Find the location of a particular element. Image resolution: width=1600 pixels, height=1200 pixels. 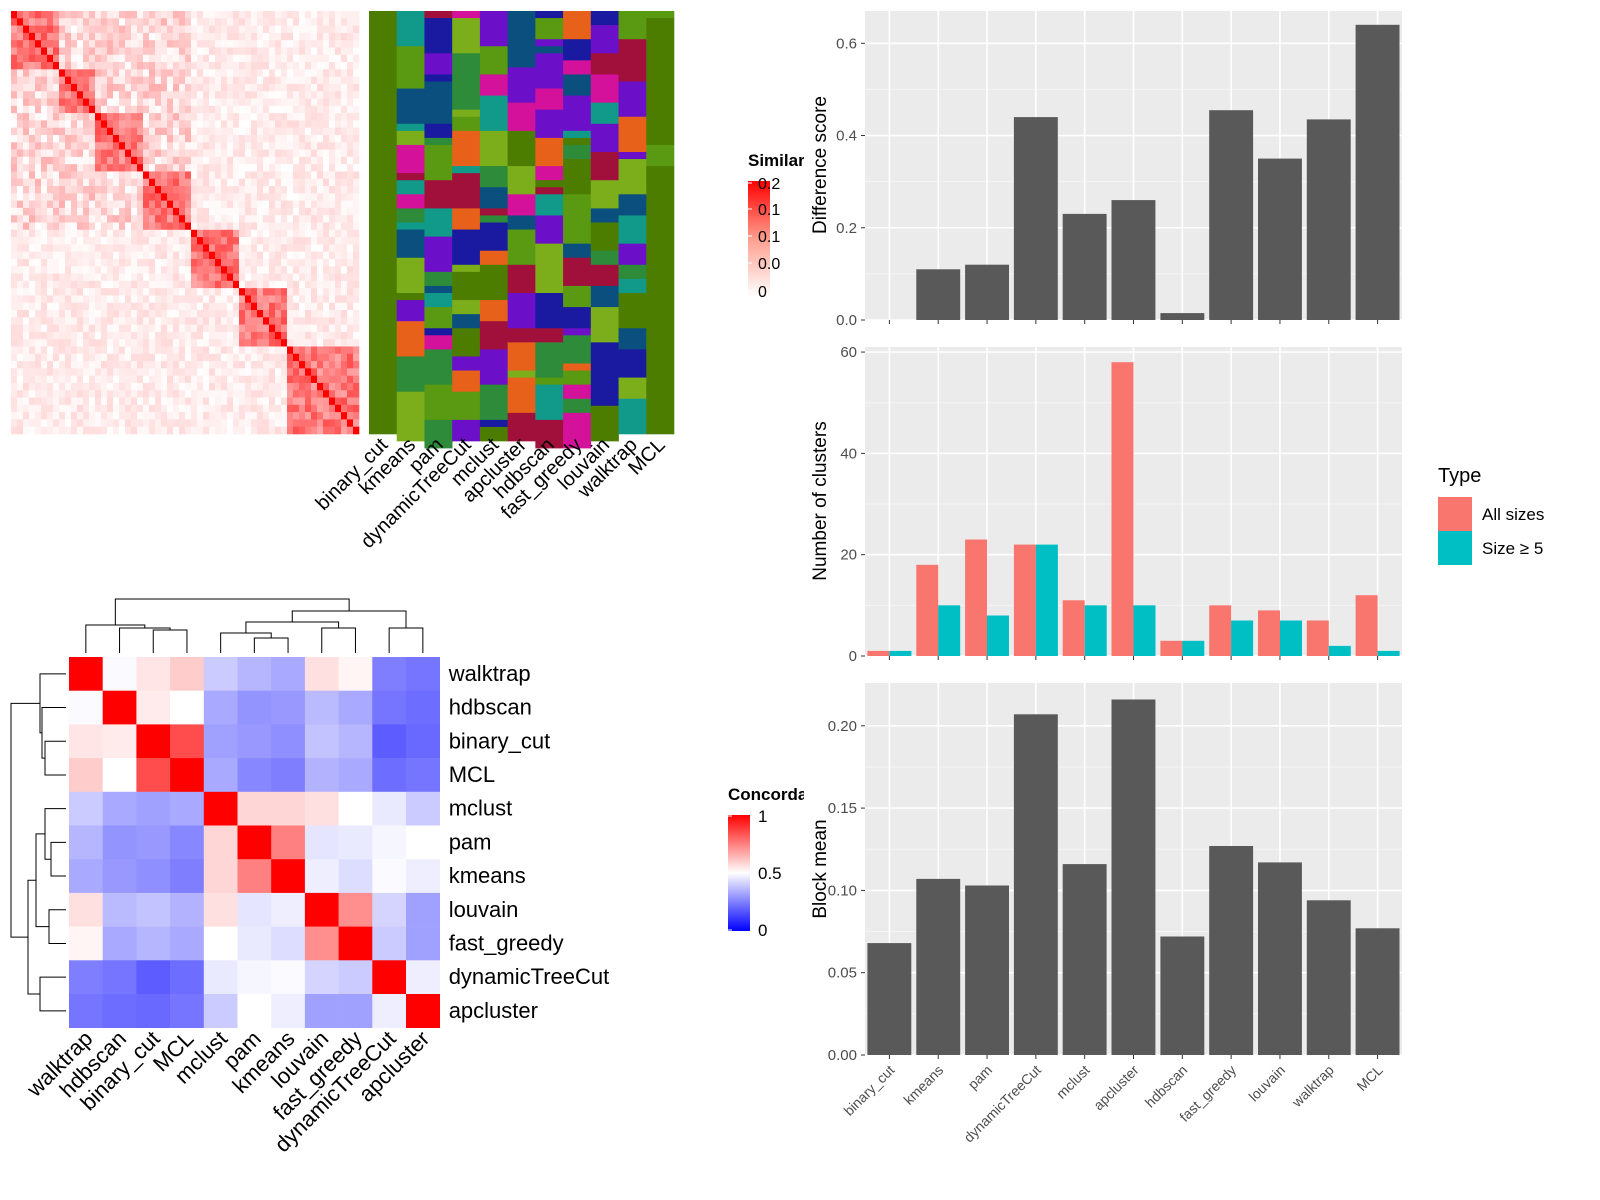

bar-all-sizes is located at coordinates (1269, 633).